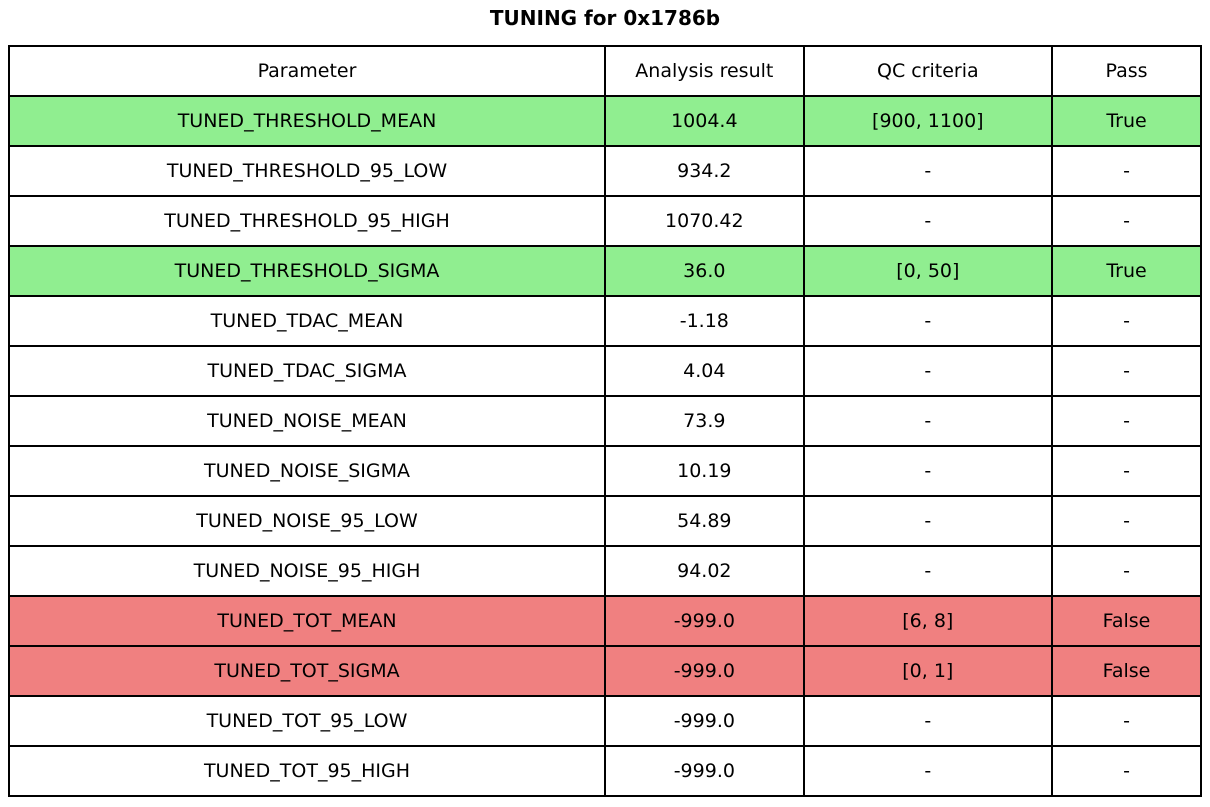  What do you see at coordinates (307, 771) in the screenshot?
I see `parameter-cell: TUNED_TOT_95_HIGH` at bounding box center [307, 771].